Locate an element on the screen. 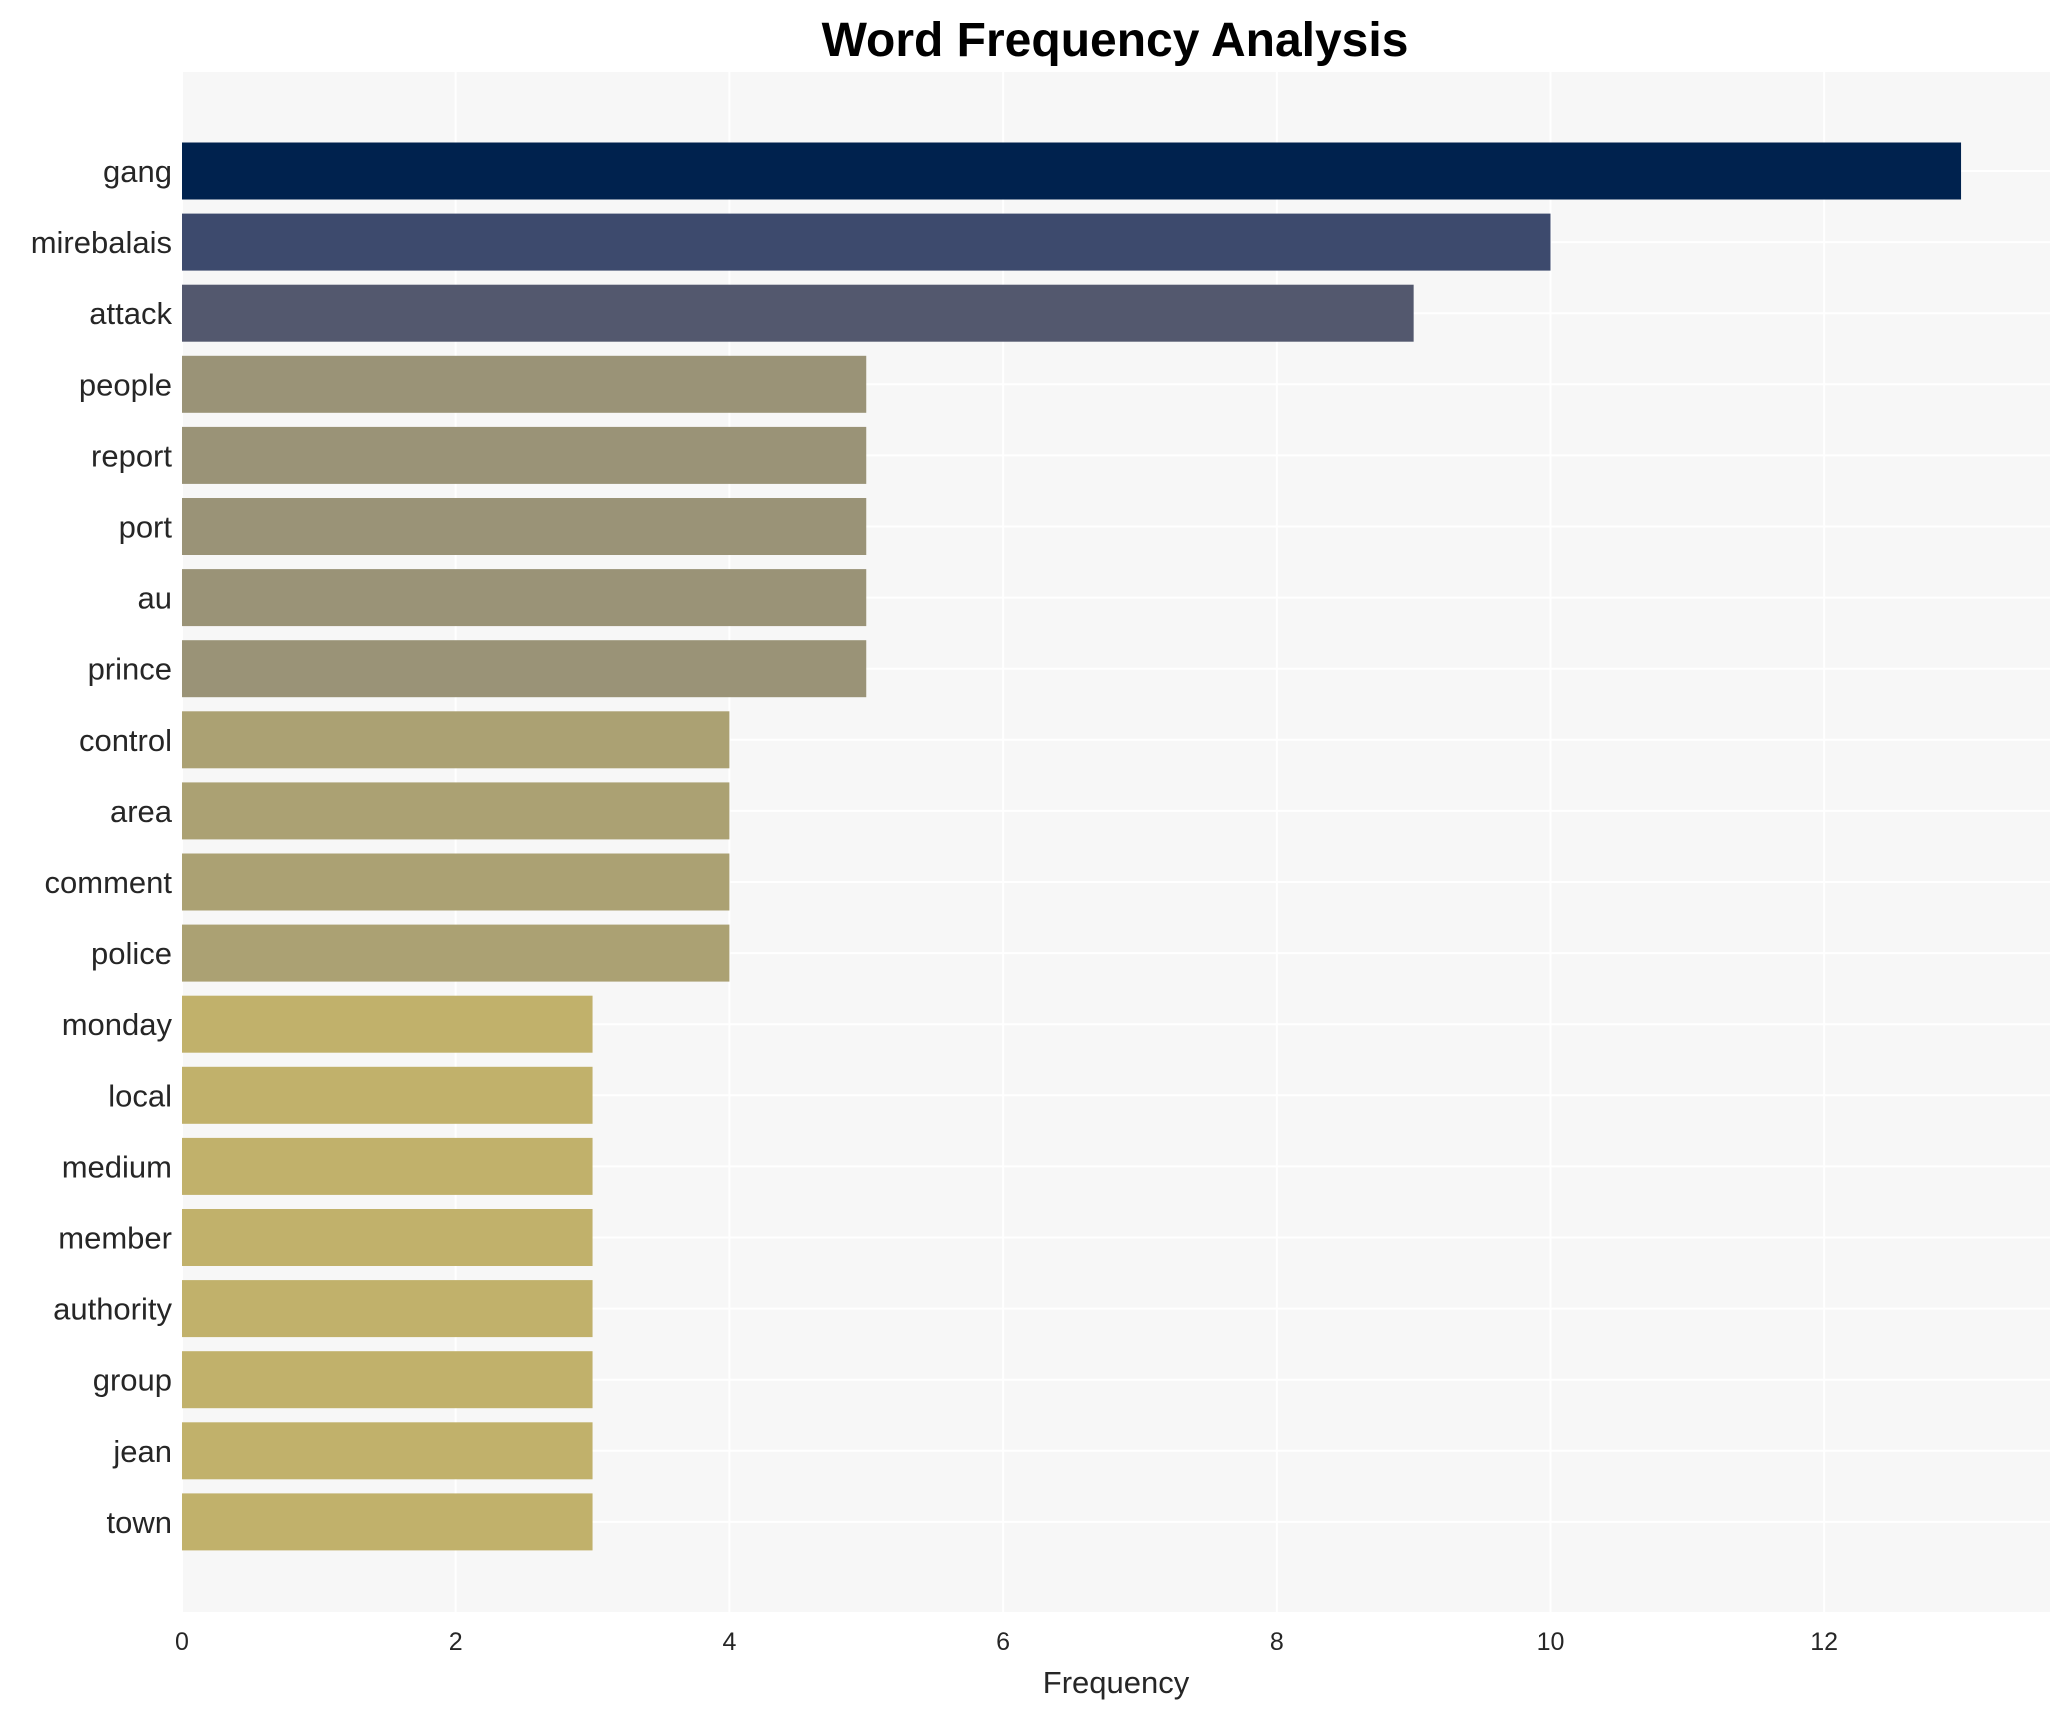 This screenshot has width=2061, height=1710. bar-group is located at coordinates (387, 1380).